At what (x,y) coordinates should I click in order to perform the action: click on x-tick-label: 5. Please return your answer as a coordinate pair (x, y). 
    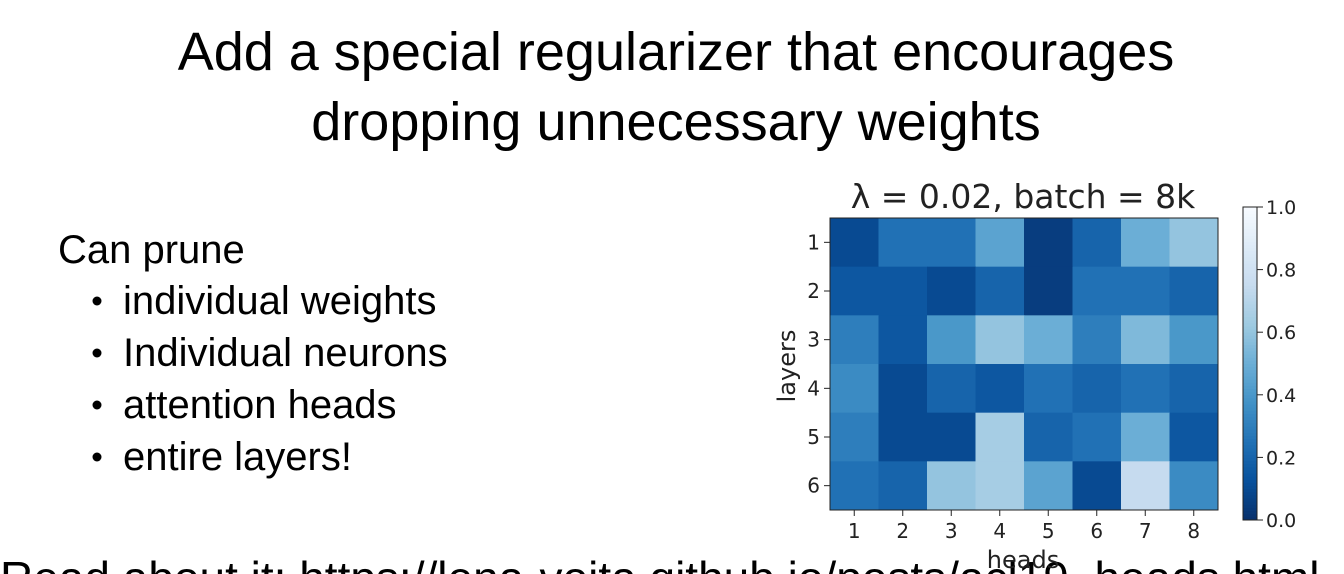
    Looking at the image, I should click on (1048, 531).